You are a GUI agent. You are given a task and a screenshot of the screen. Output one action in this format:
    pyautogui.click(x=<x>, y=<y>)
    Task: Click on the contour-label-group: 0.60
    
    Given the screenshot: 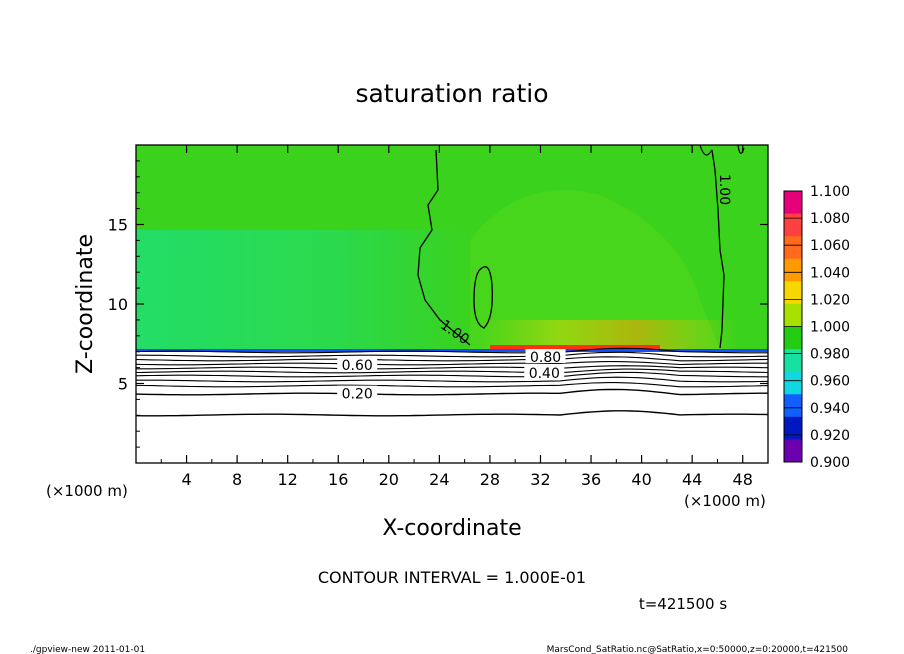 What is the action you would take?
    pyautogui.click(x=357, y=365)
    